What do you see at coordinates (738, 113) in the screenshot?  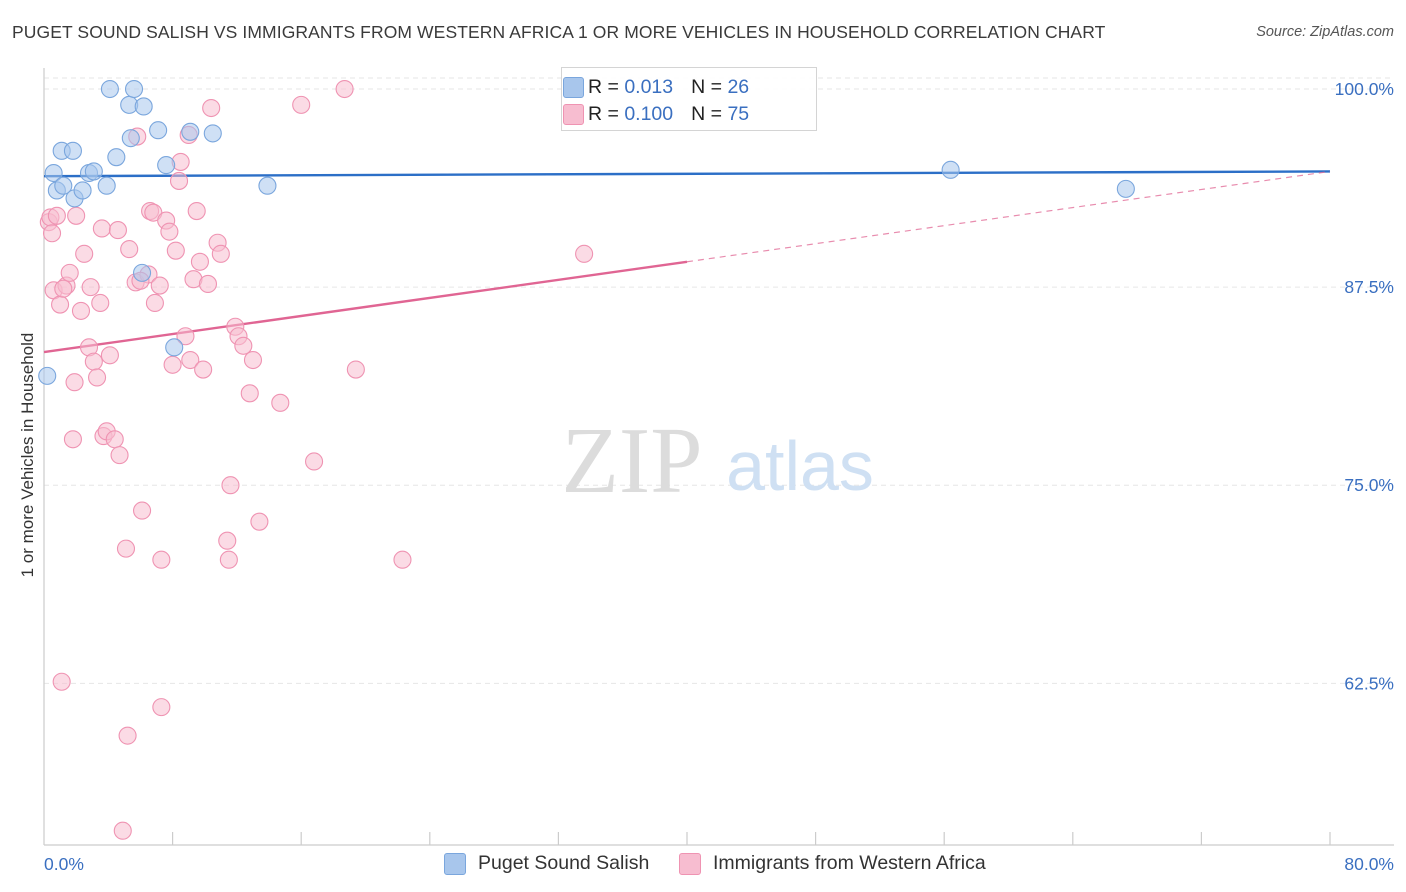 I see `legend-n-value: 75` at bounding box center [738, 113].